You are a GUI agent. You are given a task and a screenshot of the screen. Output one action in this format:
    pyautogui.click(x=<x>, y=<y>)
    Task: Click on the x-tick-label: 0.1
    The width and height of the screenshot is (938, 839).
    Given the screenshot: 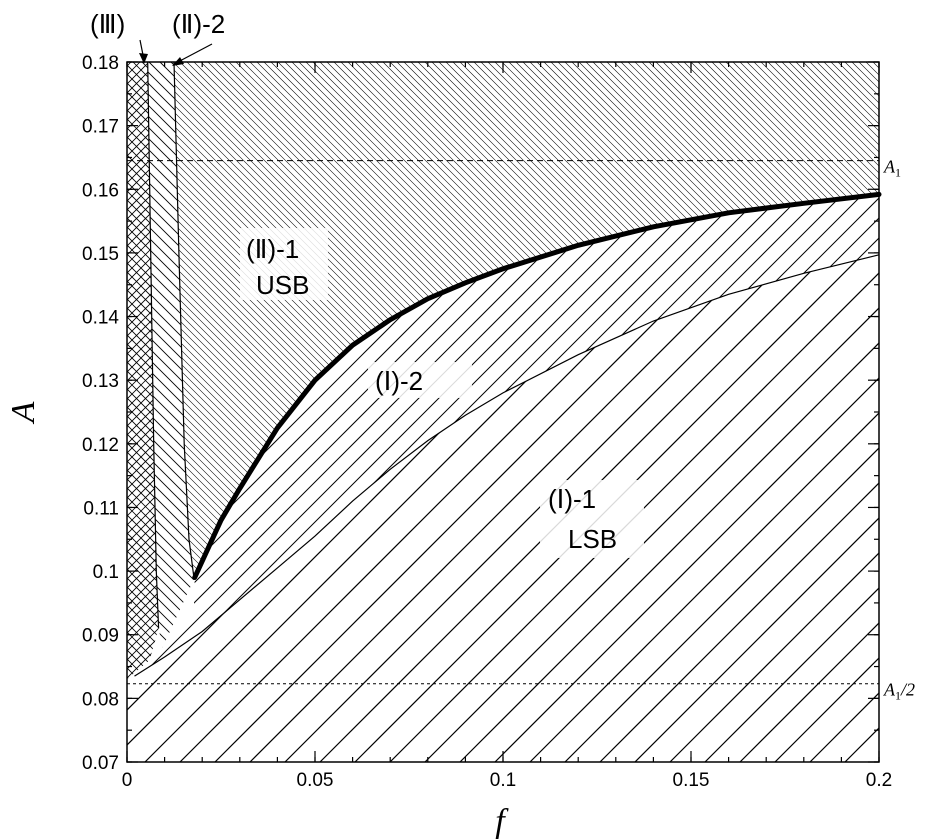 What is the action you would take?
    pyautogui.click(x=503, y=780)
    